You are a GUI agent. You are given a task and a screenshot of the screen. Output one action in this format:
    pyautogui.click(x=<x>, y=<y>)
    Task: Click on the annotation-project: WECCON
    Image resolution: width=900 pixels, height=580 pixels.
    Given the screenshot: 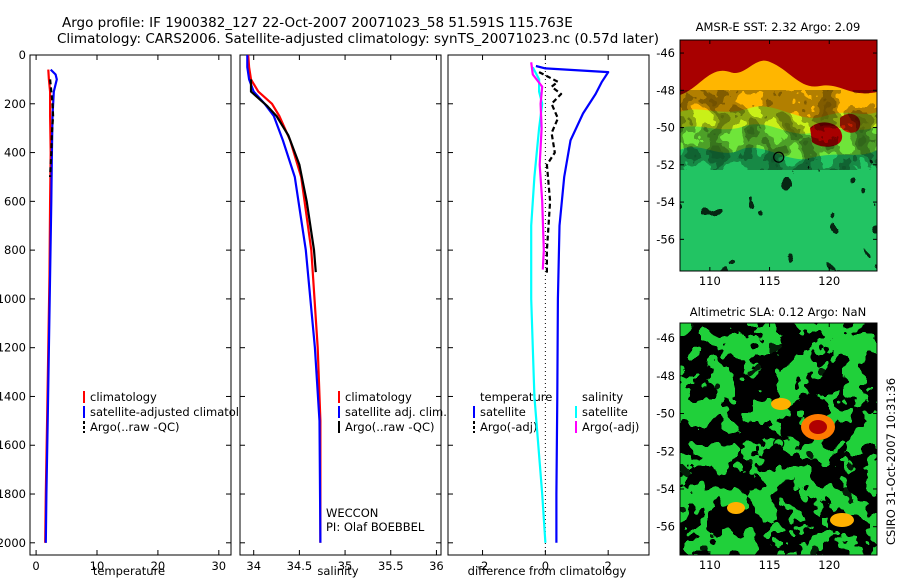 What is the action you would take?
    pyautogui.click(x=352, y=513)
    